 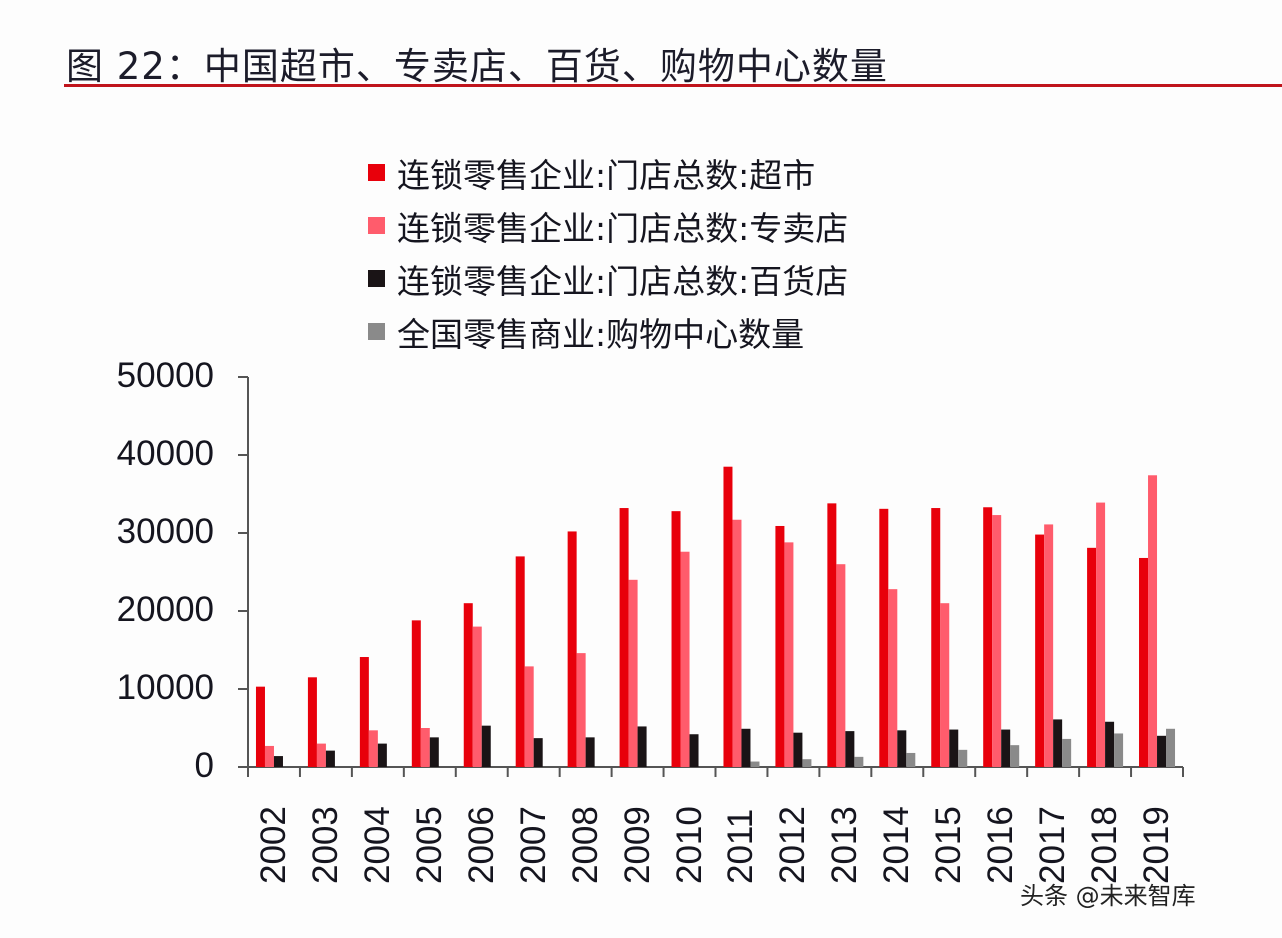 I want to click on bar-mall-2015, so click(x=963, y=758).